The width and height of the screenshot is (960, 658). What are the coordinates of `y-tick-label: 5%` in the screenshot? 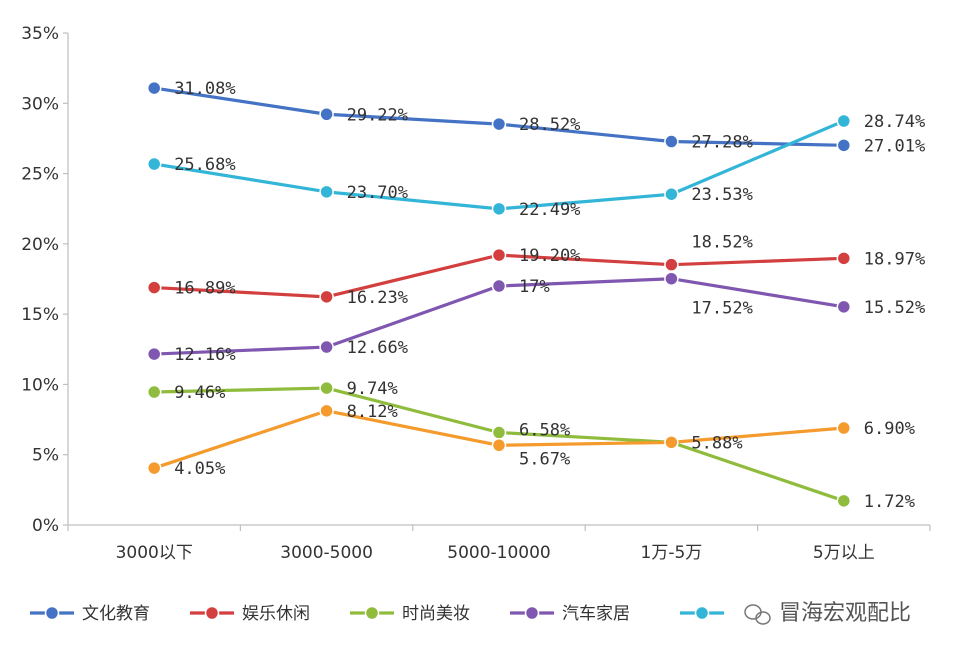 It's located at (45, 456).